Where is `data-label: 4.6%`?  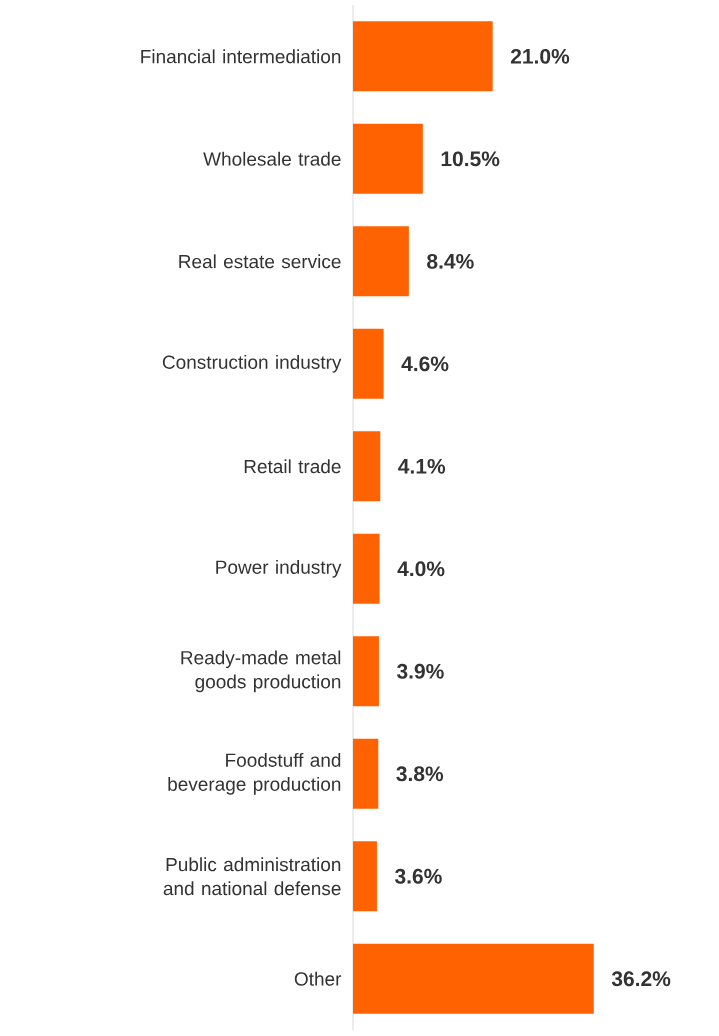 data-label: 4.6% is located at coordinates (425, 364).